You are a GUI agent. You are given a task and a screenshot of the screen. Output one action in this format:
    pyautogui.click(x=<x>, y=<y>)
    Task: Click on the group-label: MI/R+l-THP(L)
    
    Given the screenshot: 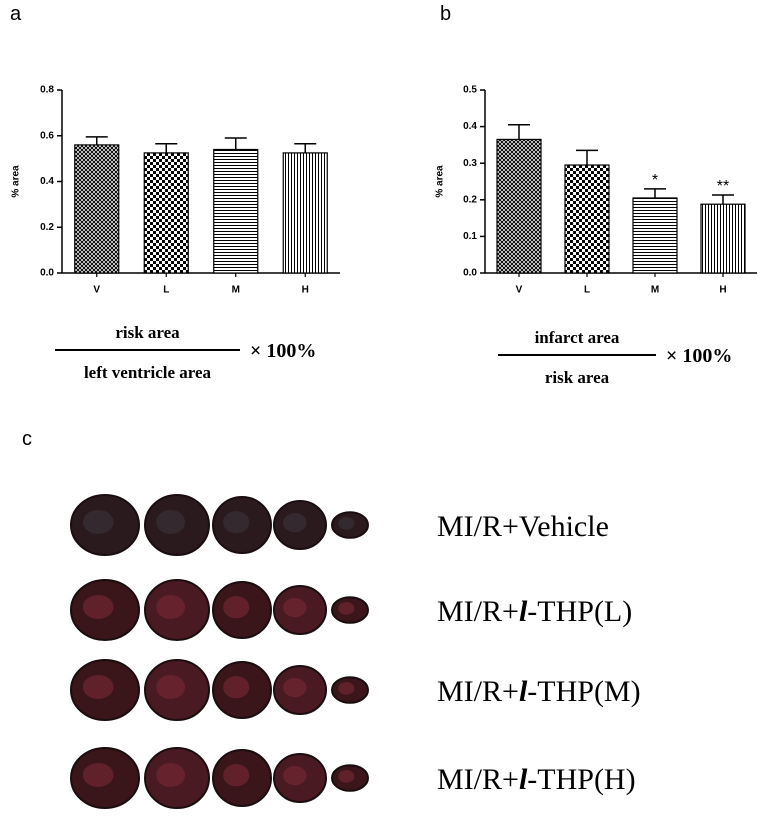 What is the action you would take?
    pyautogui.click(x=534, y=611)
    